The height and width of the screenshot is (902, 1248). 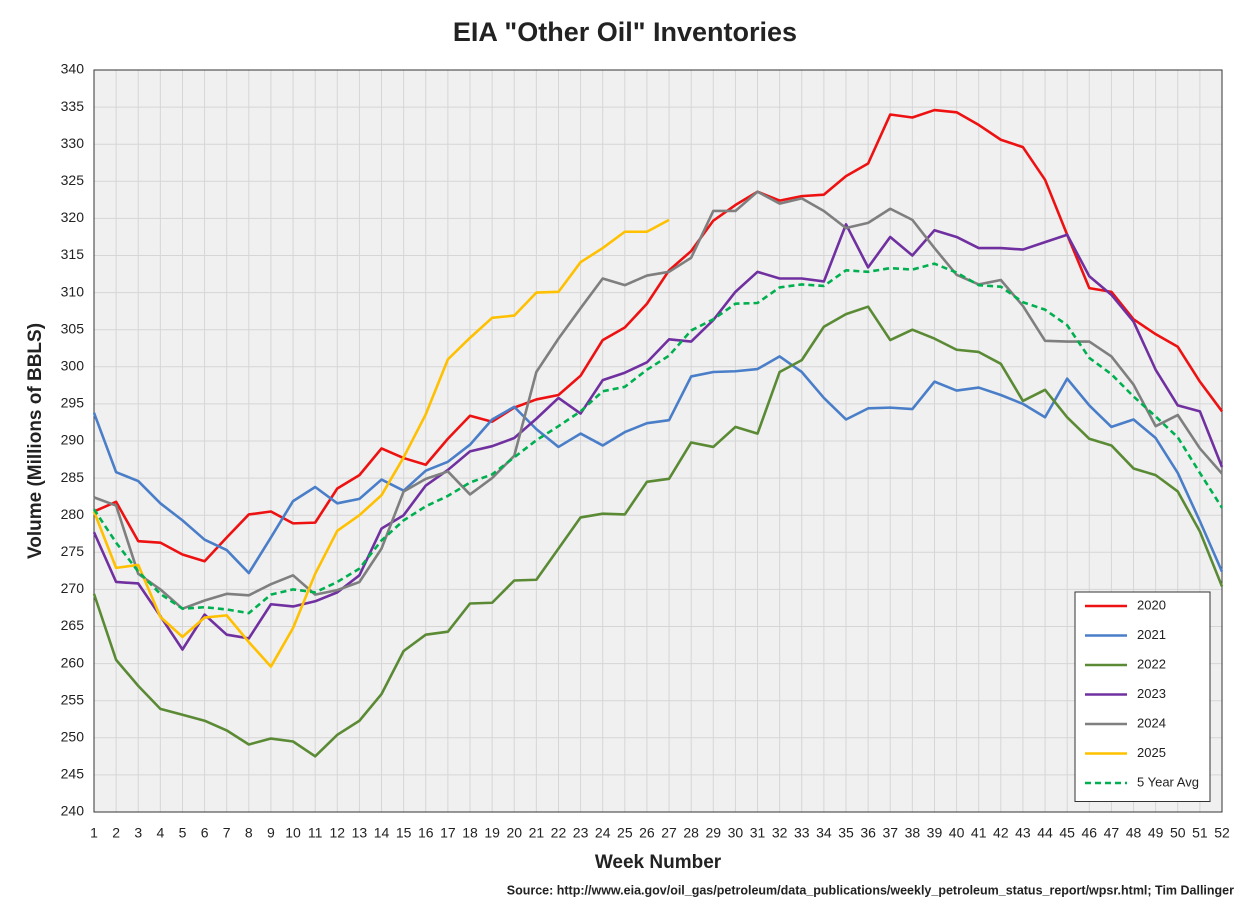 What do you see at coordinates (183, 833) in the screenshot?
I see `x-tick-label: 5` at bounding box center [183, 833].